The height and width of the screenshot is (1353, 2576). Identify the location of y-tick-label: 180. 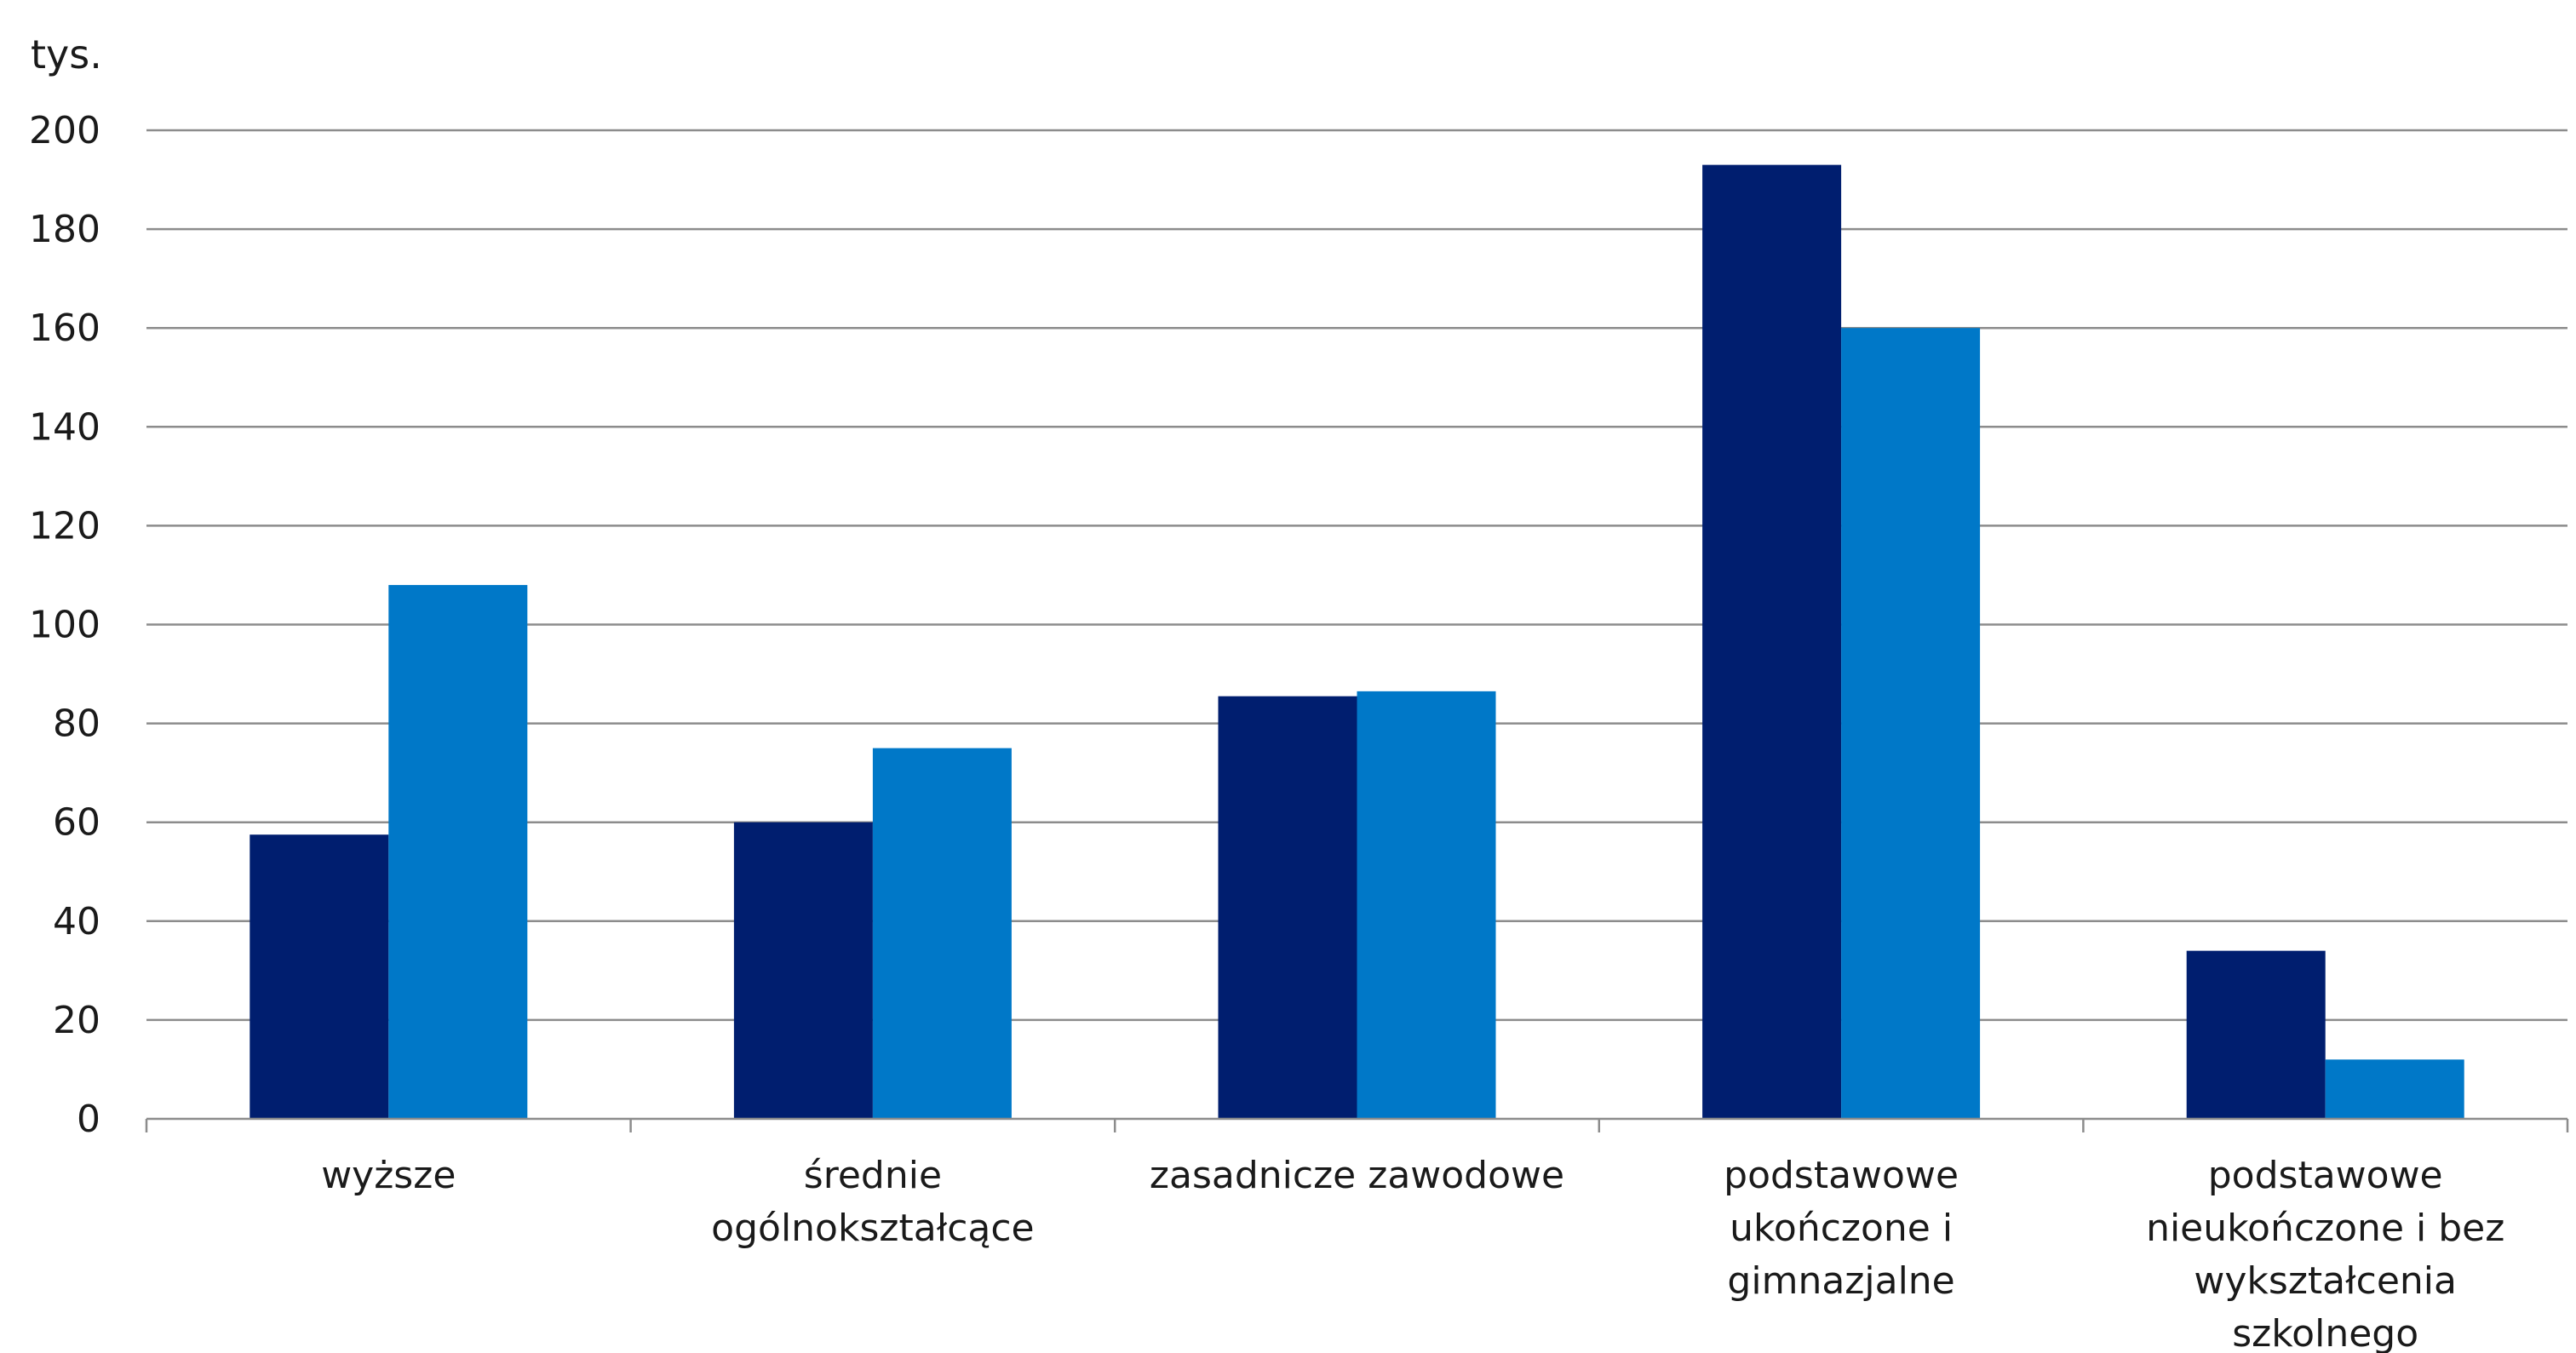
(64, 229).